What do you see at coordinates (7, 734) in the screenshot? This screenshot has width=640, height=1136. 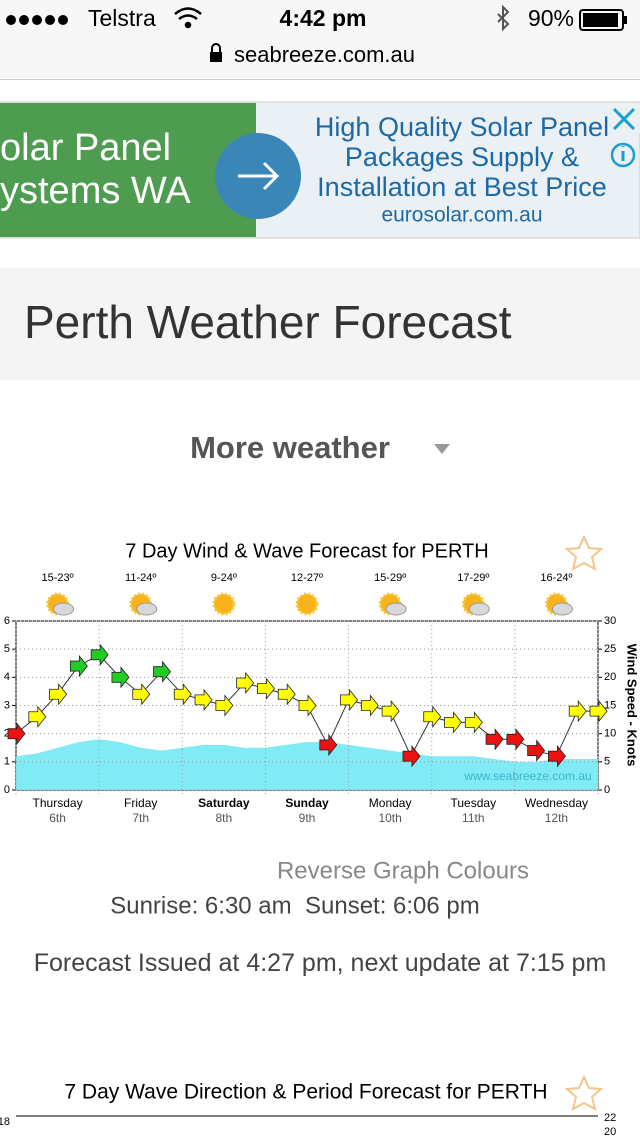 I see `y-tick-label: 2` at bounding box center [7, 734].